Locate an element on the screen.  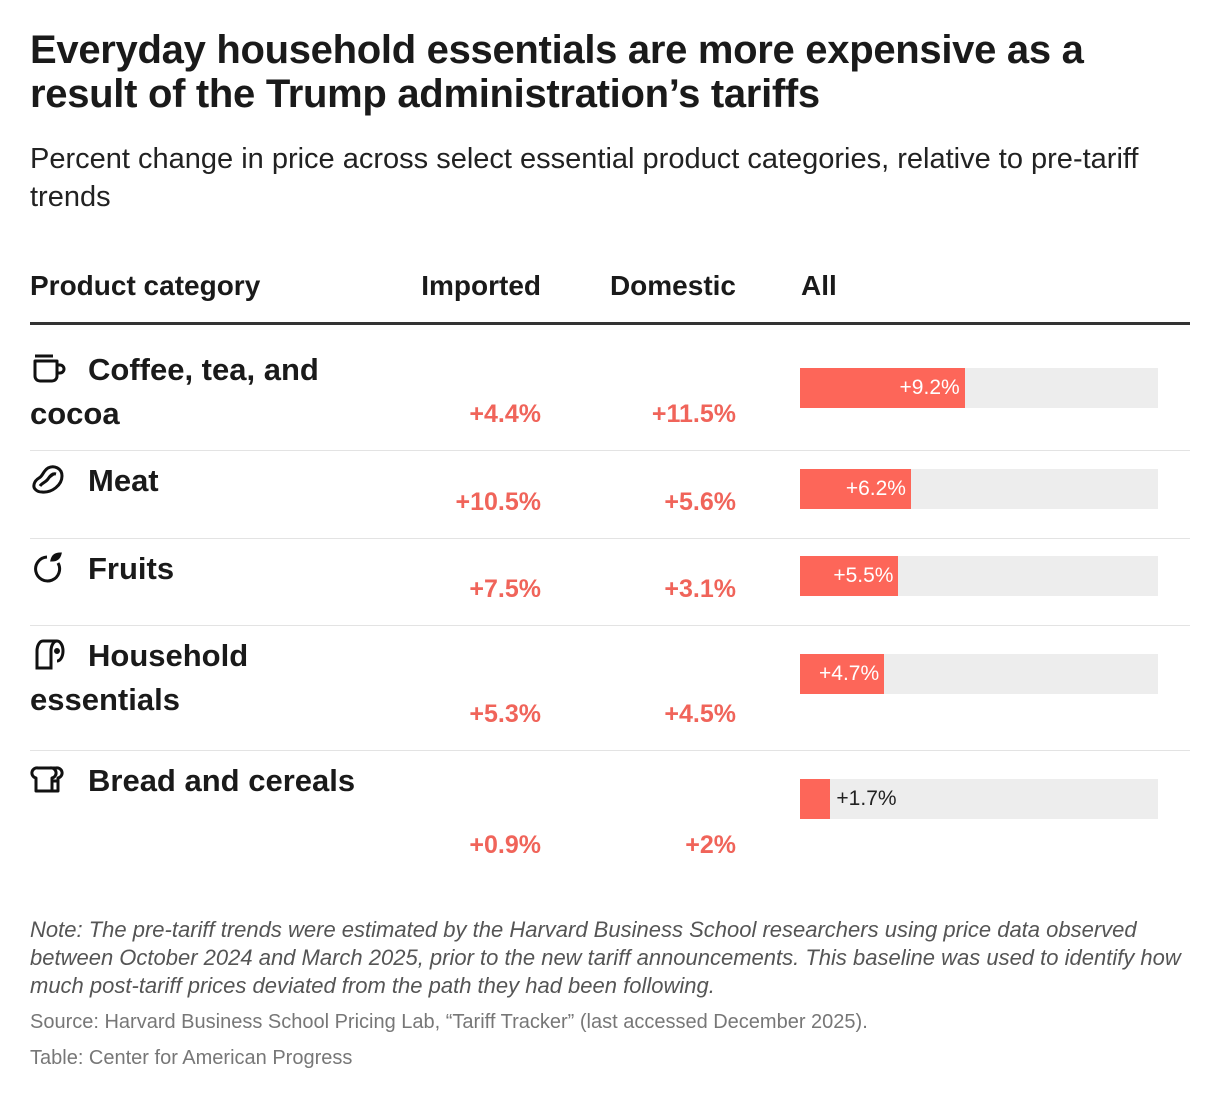
fruit-icon is located at coordinates (48, 567).